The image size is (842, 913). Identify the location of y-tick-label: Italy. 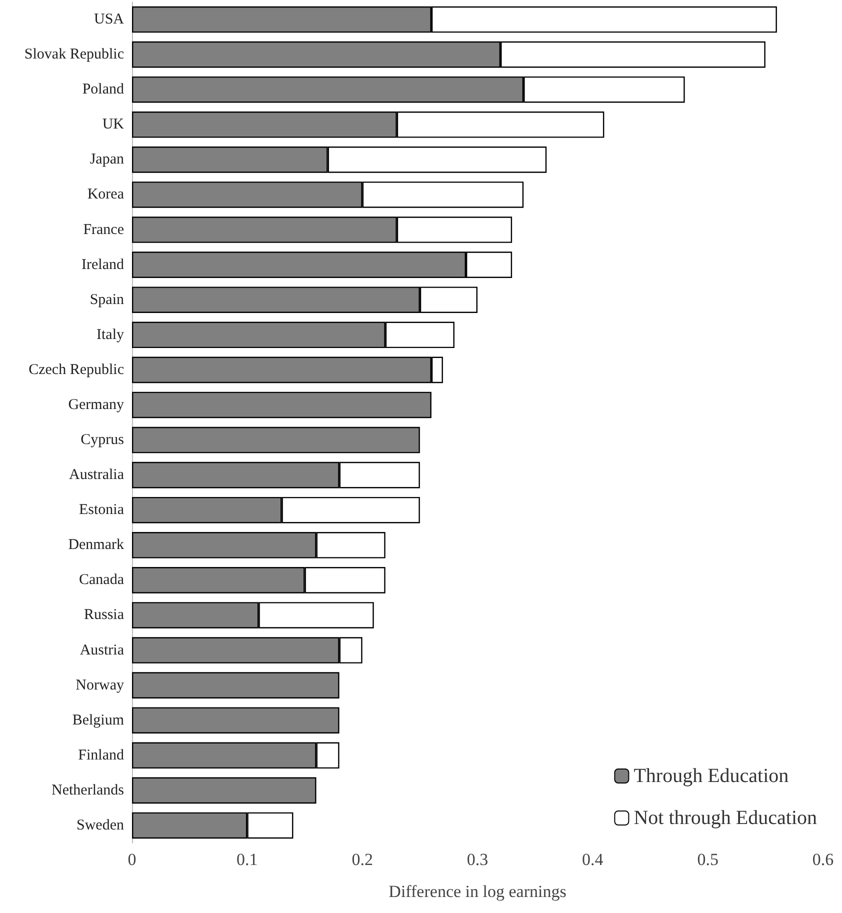
(110, 334).